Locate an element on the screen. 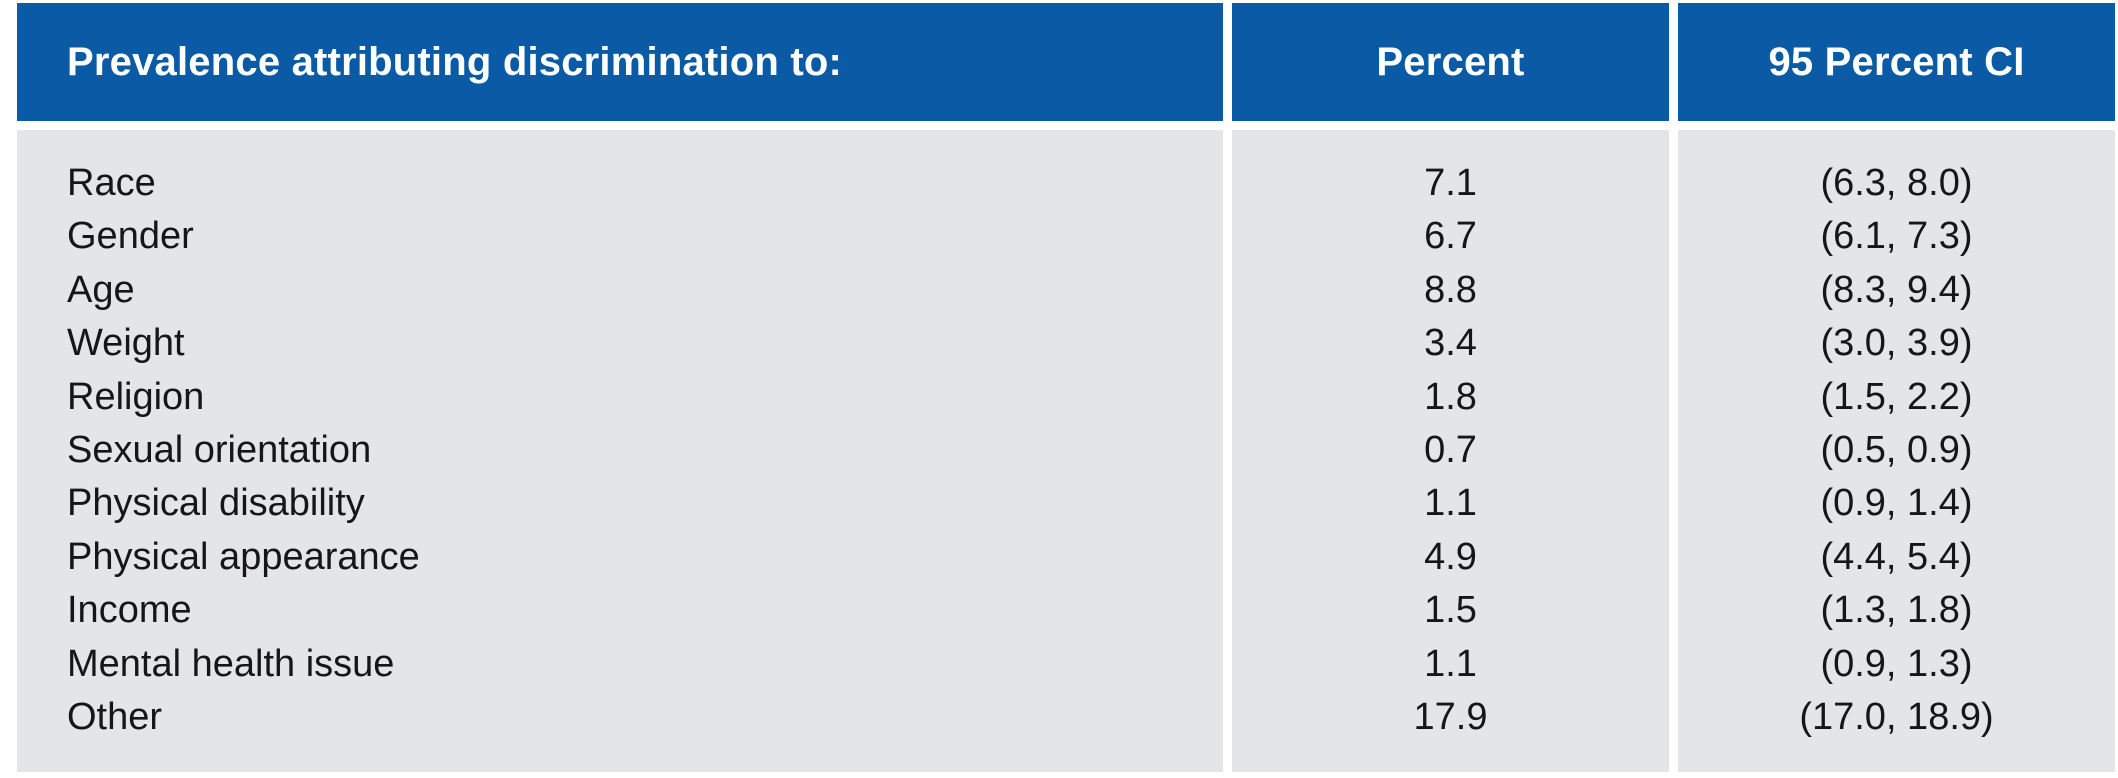 The height and width of the screenshot is (778, 2118). row-label-physical-appearance: Physical appearance is located at coordinates (243, 556).